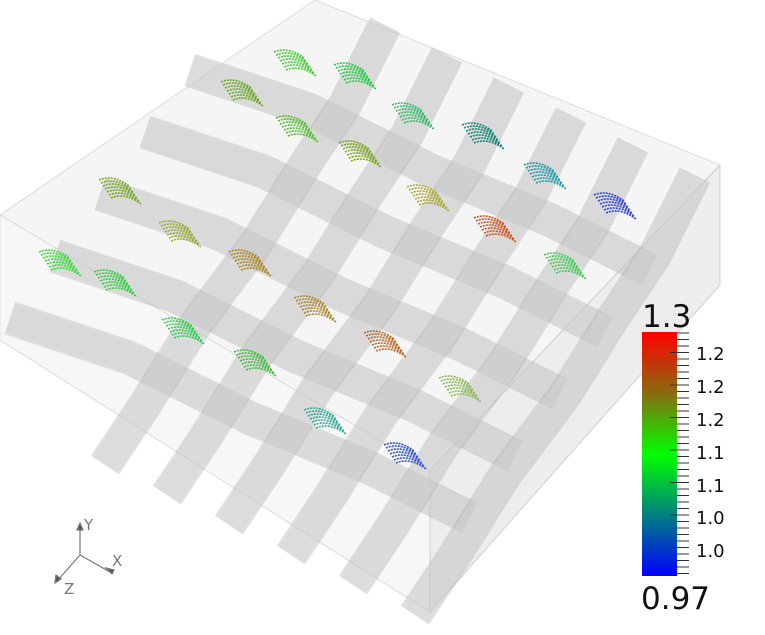 The image size is (765, 635). Describe the element at coordinates (89, 525) in the screenshot. I see `axis-label-y: Y` at that location.